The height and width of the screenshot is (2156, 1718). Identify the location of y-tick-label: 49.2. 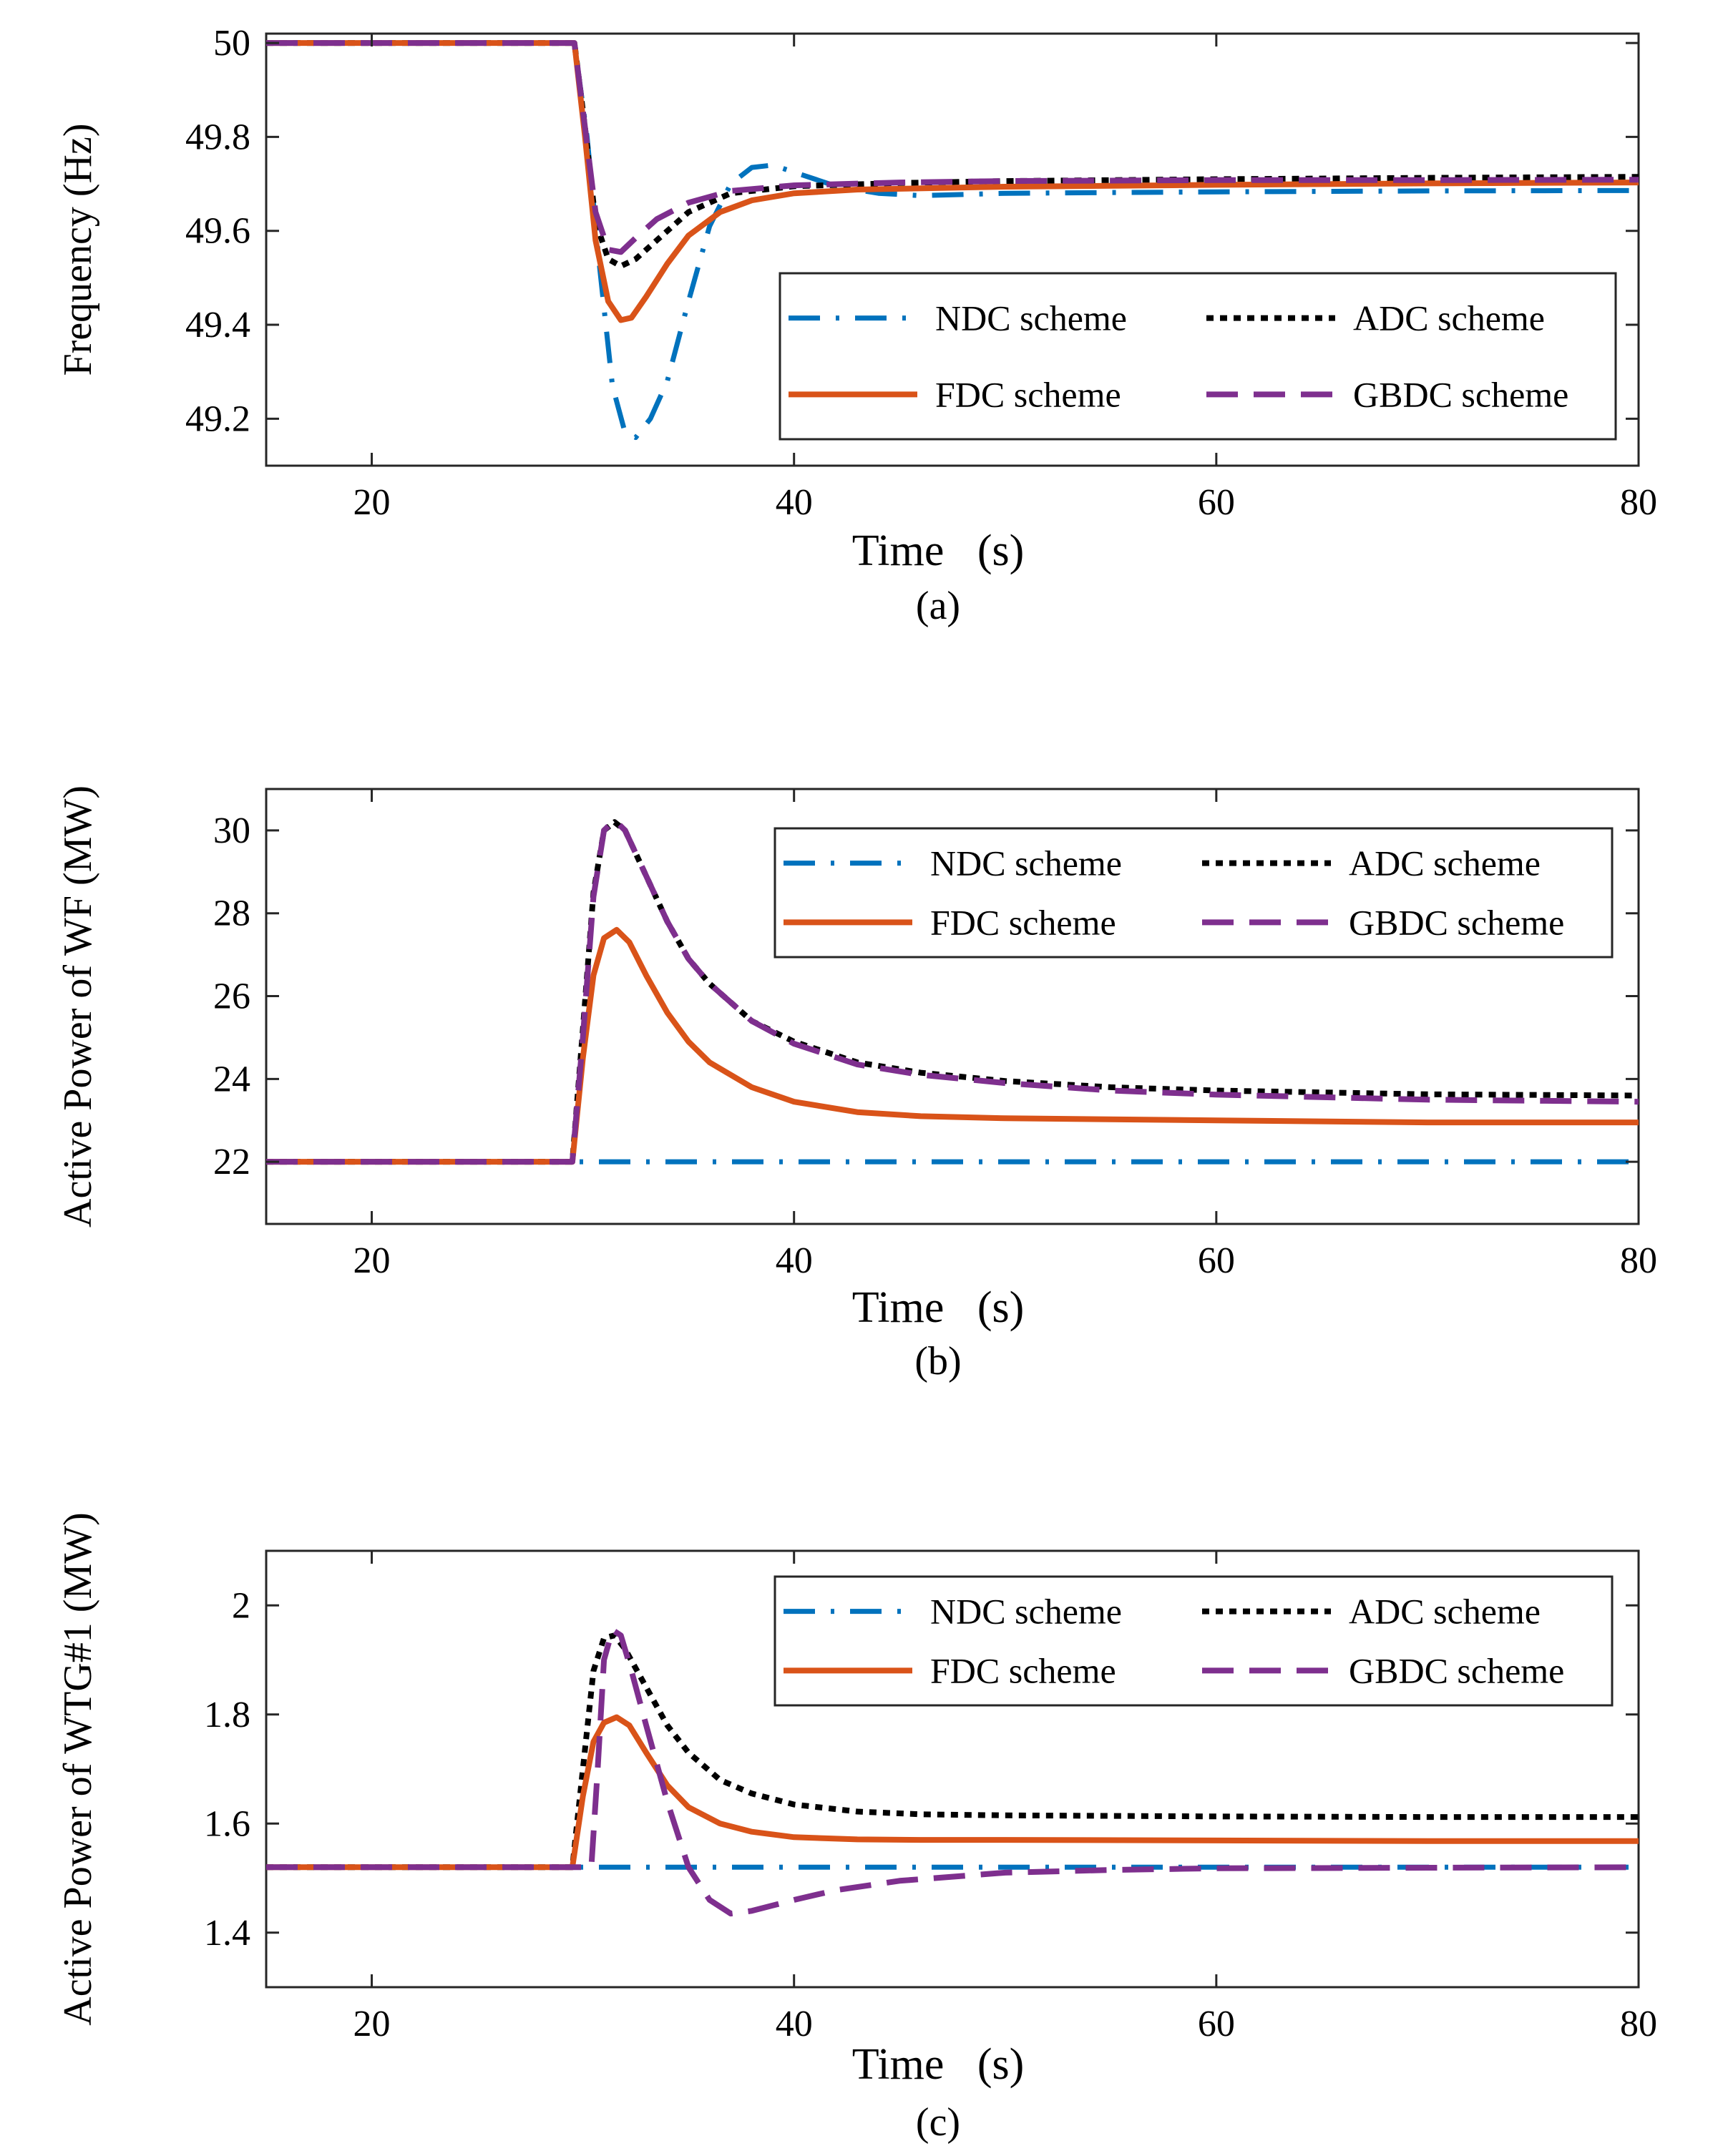
(217, 419).